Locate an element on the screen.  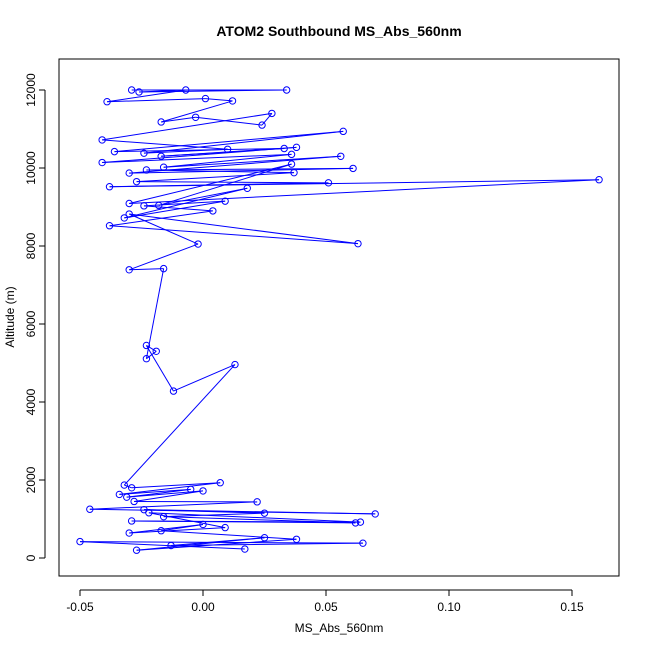
y-tick-label: 2000 is located at coordinates (31, 479).